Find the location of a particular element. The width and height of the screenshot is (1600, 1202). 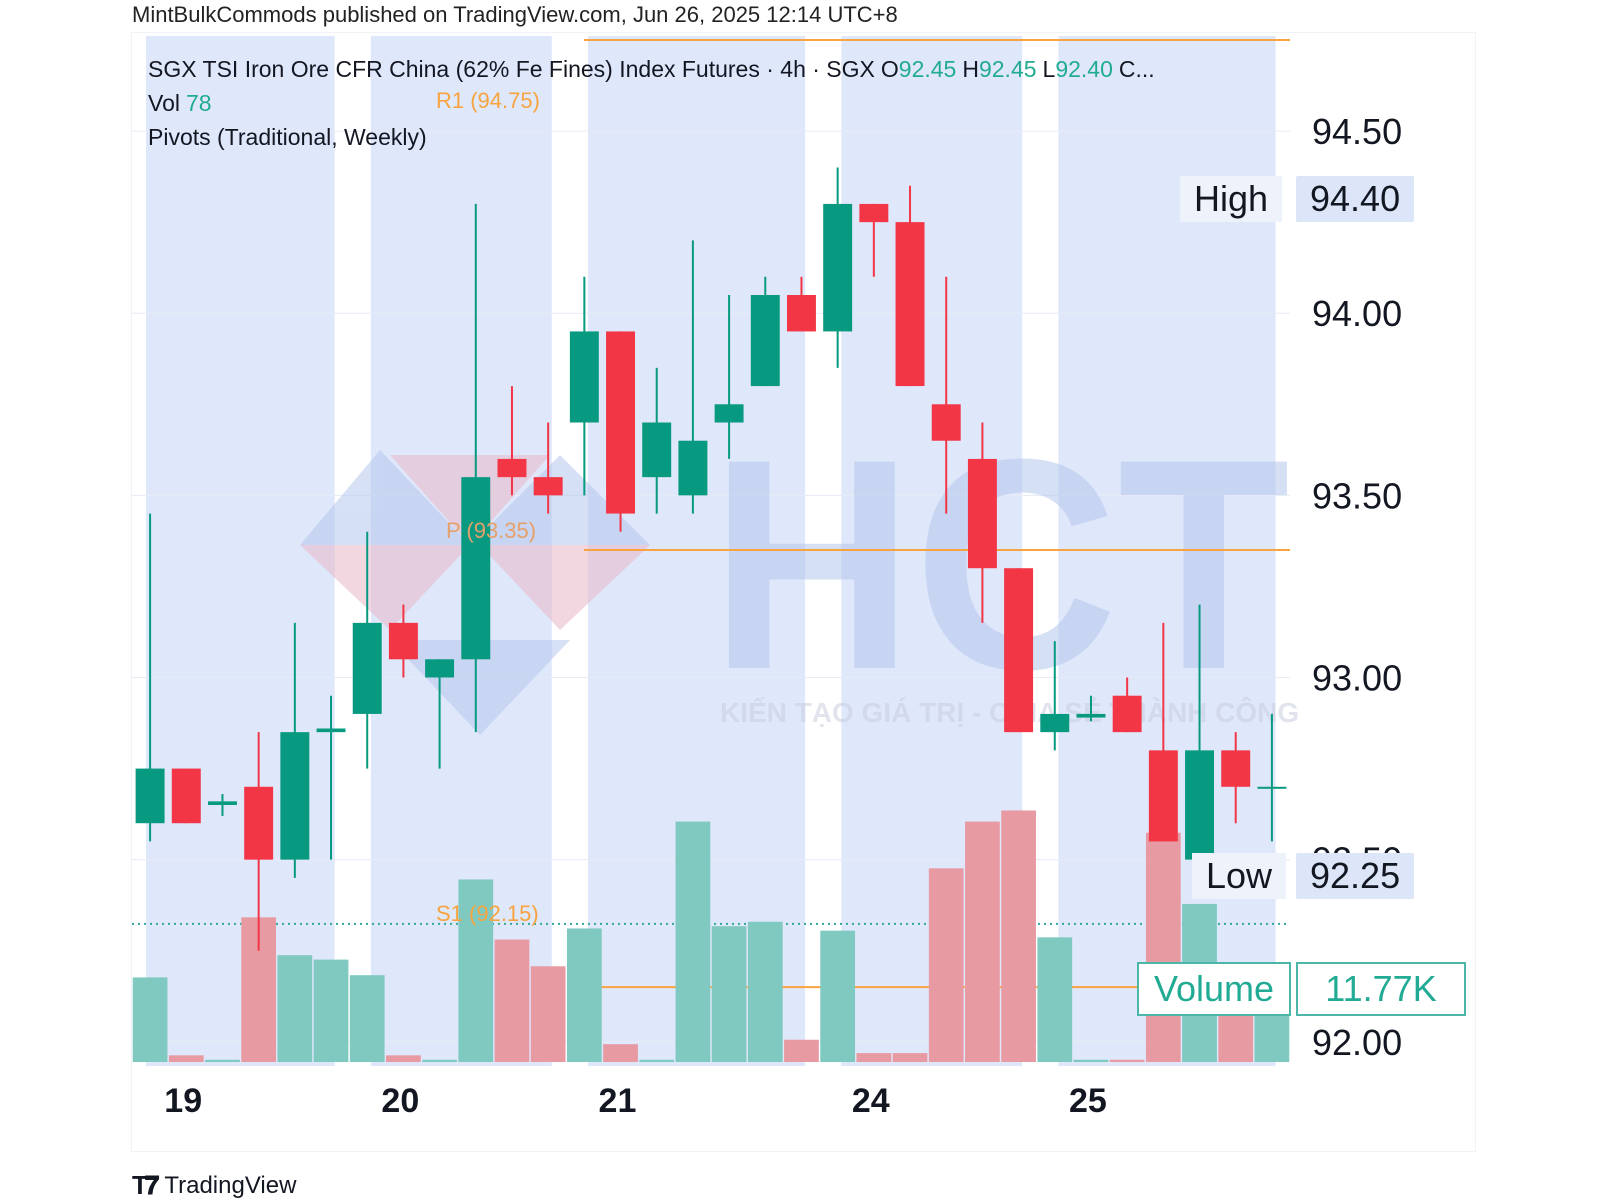

high-marker-value: 94.40 is located at coordinates (1355, 199).